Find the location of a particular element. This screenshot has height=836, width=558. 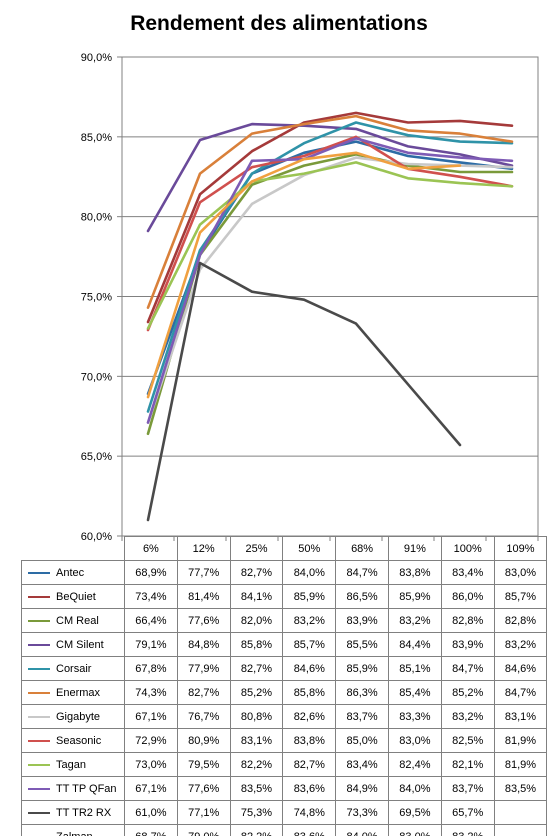

series-name: CM Real is located at coordinates (77, 620).